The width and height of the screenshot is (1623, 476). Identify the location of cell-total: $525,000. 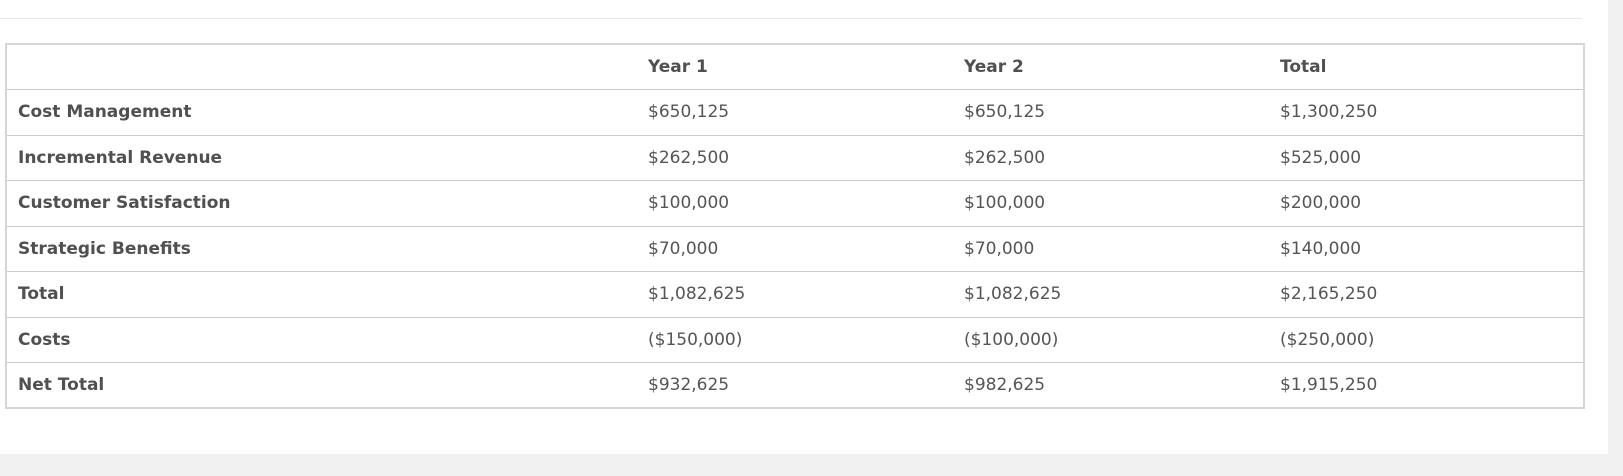
(1424, 158).